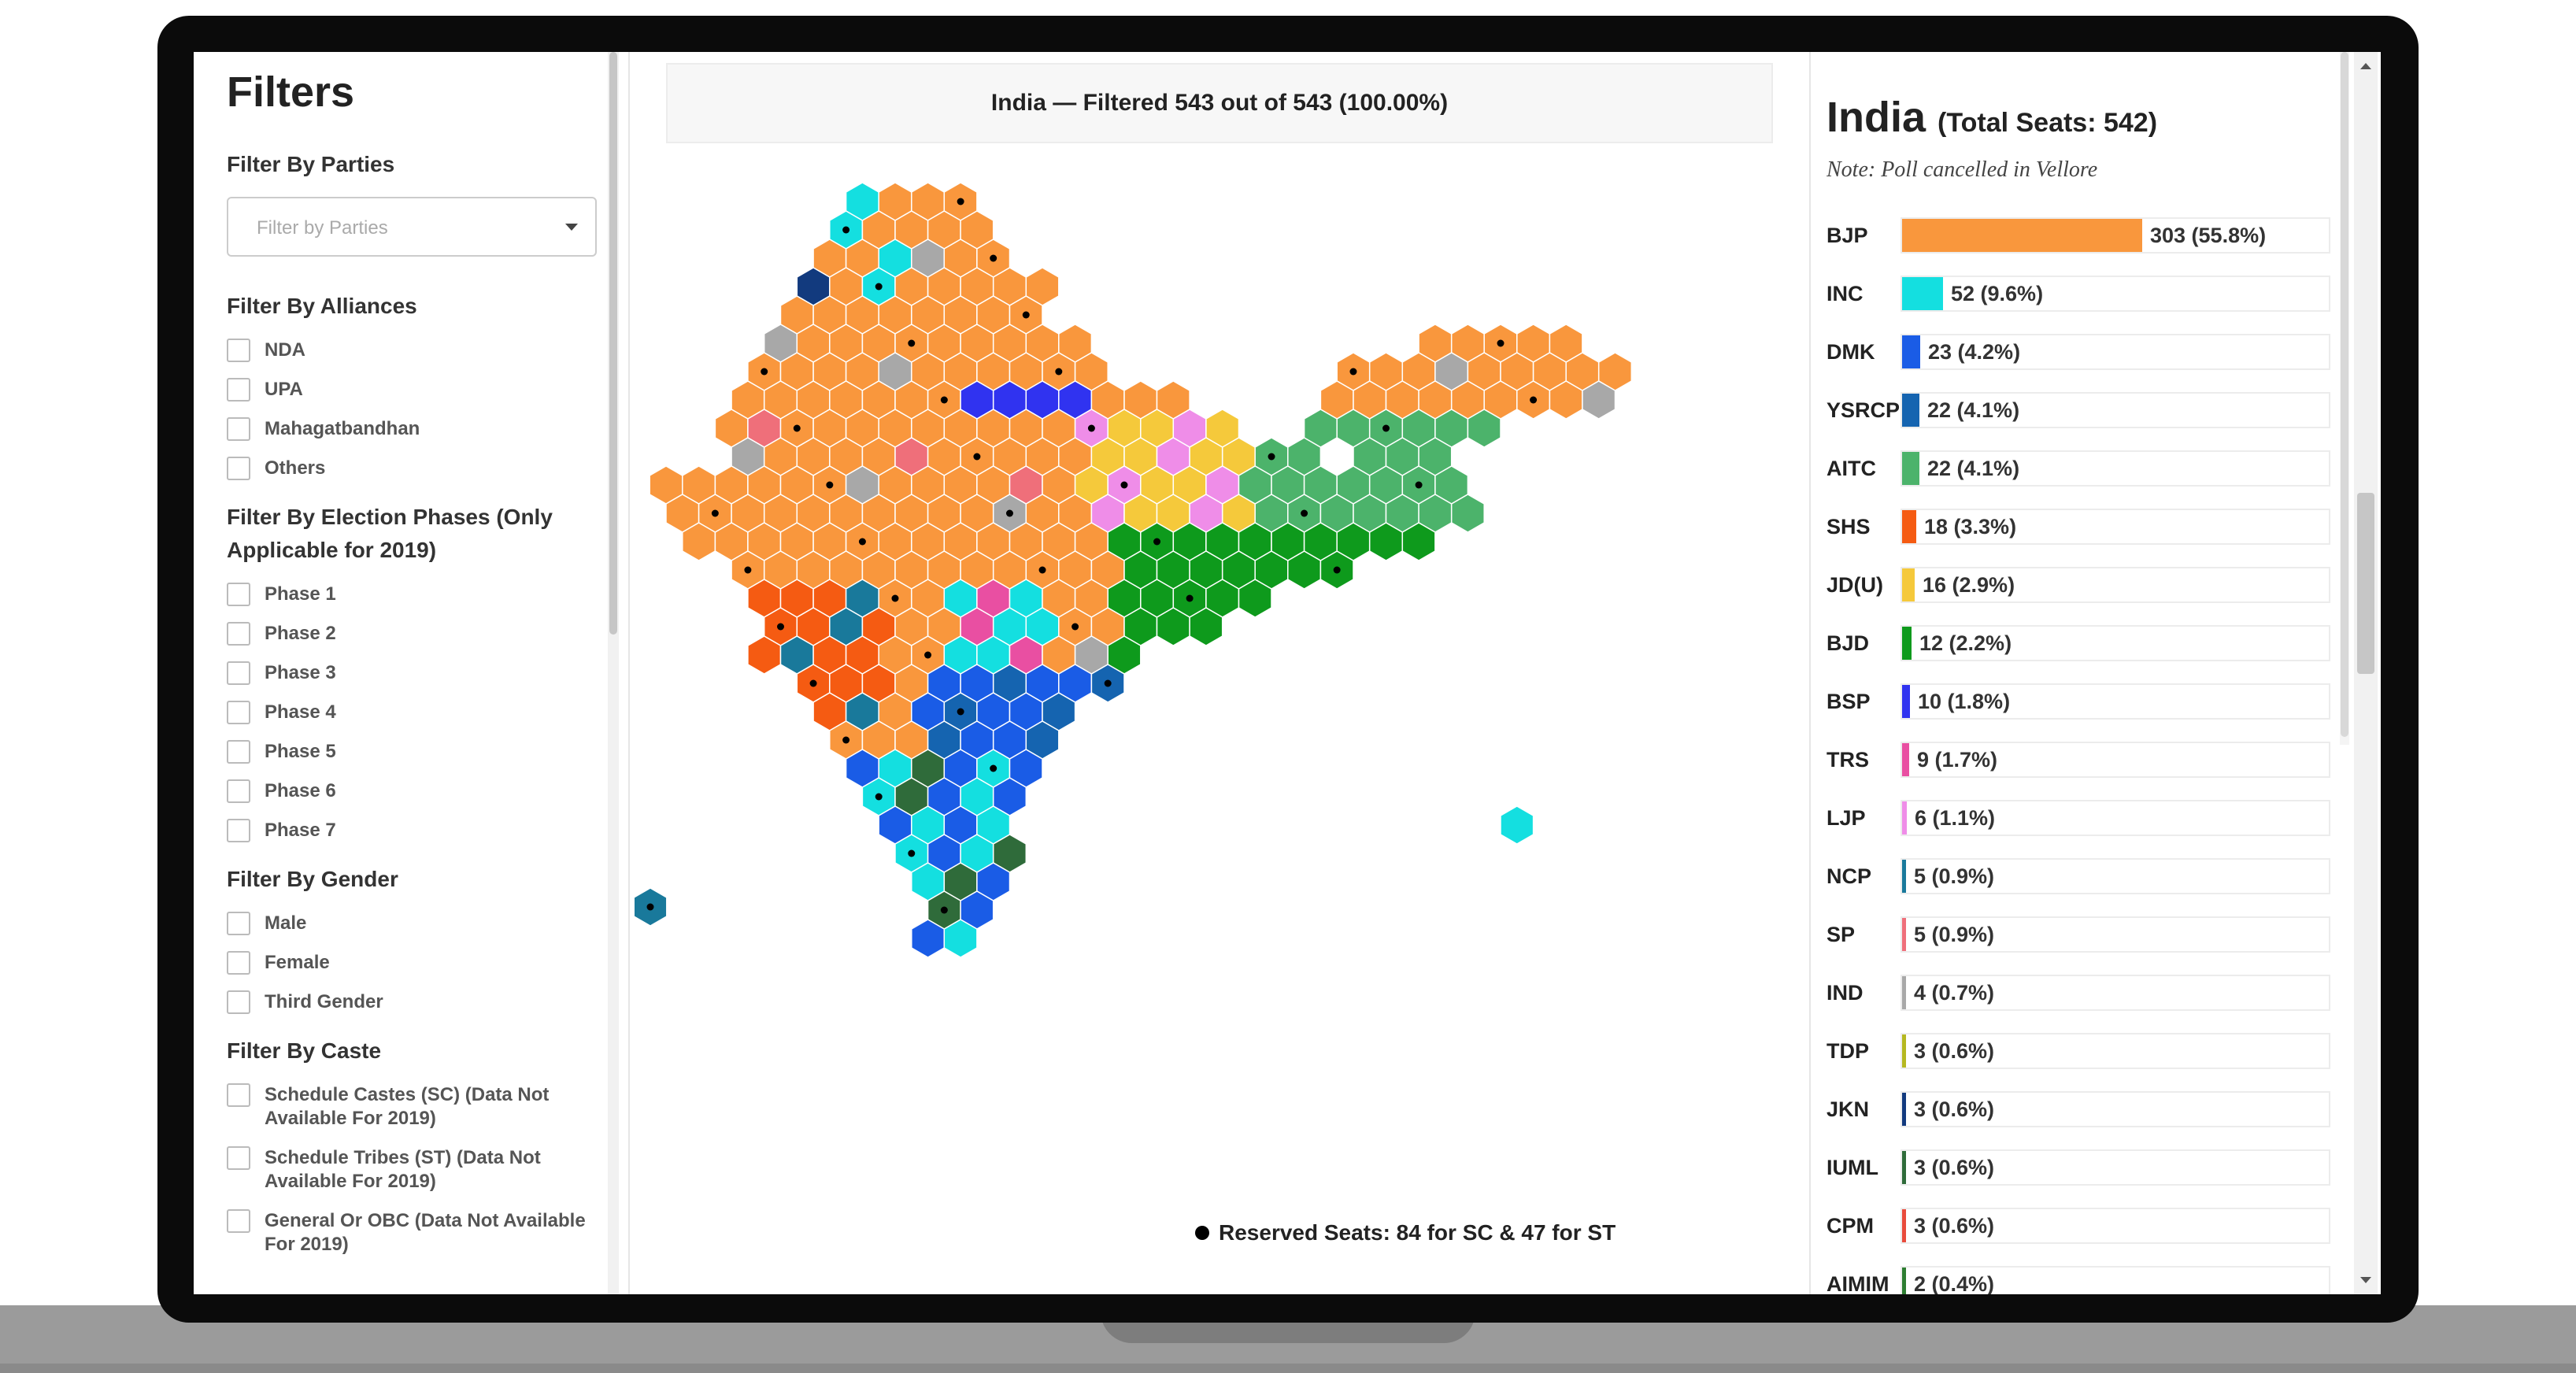 This screenshot has width=2576, height=1373. I want to click on party-row-cpm: CPM 3 (0.6%), so click(2078, 1226).